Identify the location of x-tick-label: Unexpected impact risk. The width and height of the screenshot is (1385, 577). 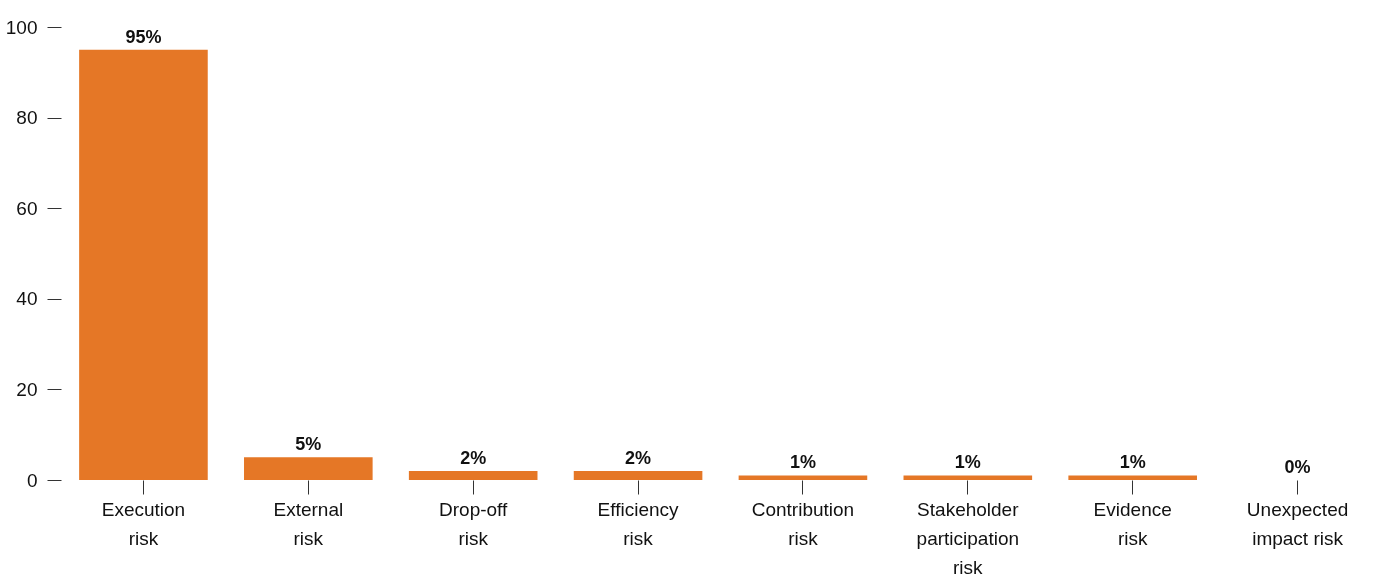
(1297, 523).